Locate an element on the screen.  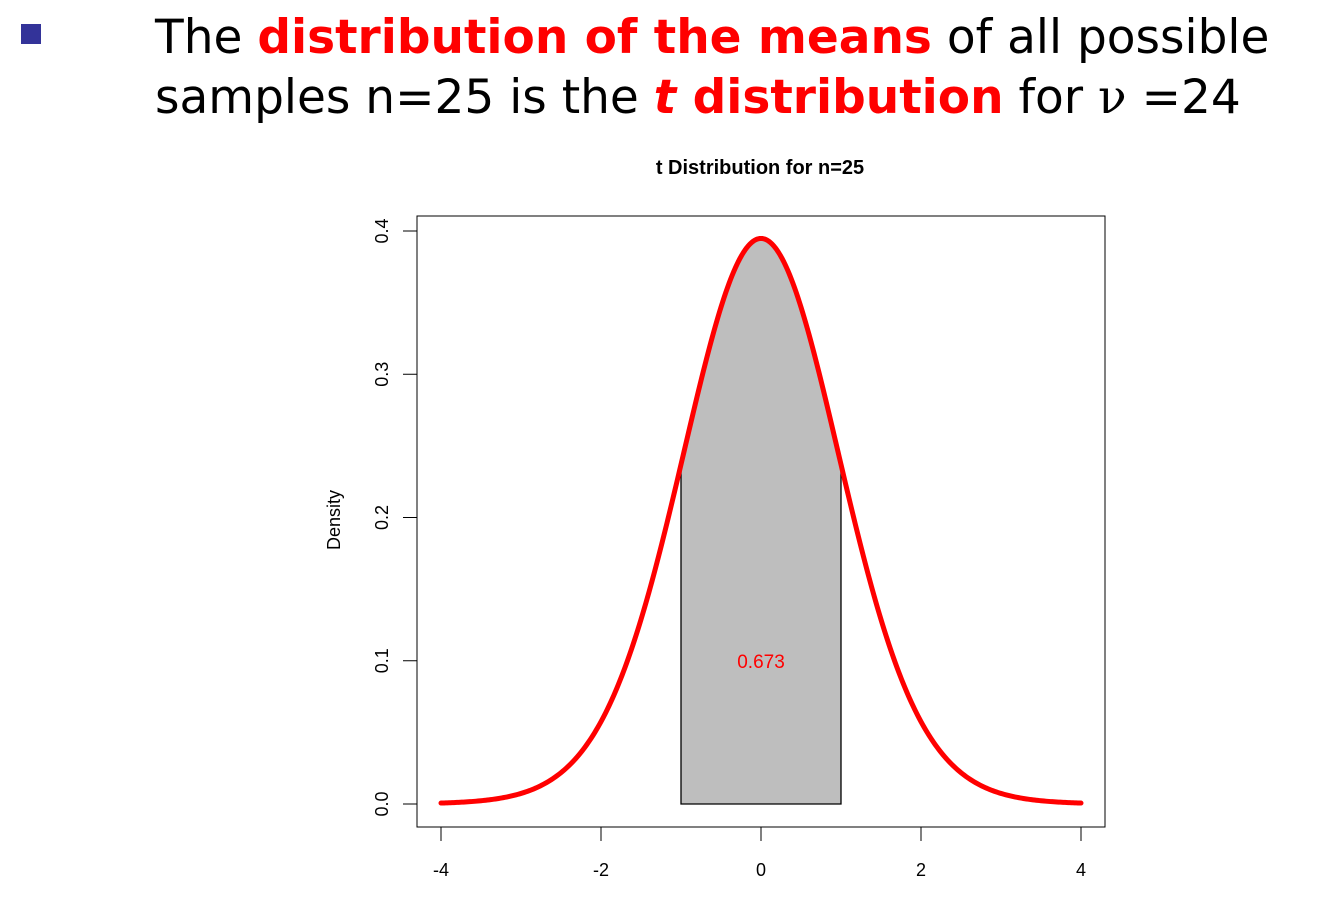
heading-highlight: distribution of the means is located at coordinates (594, 37).